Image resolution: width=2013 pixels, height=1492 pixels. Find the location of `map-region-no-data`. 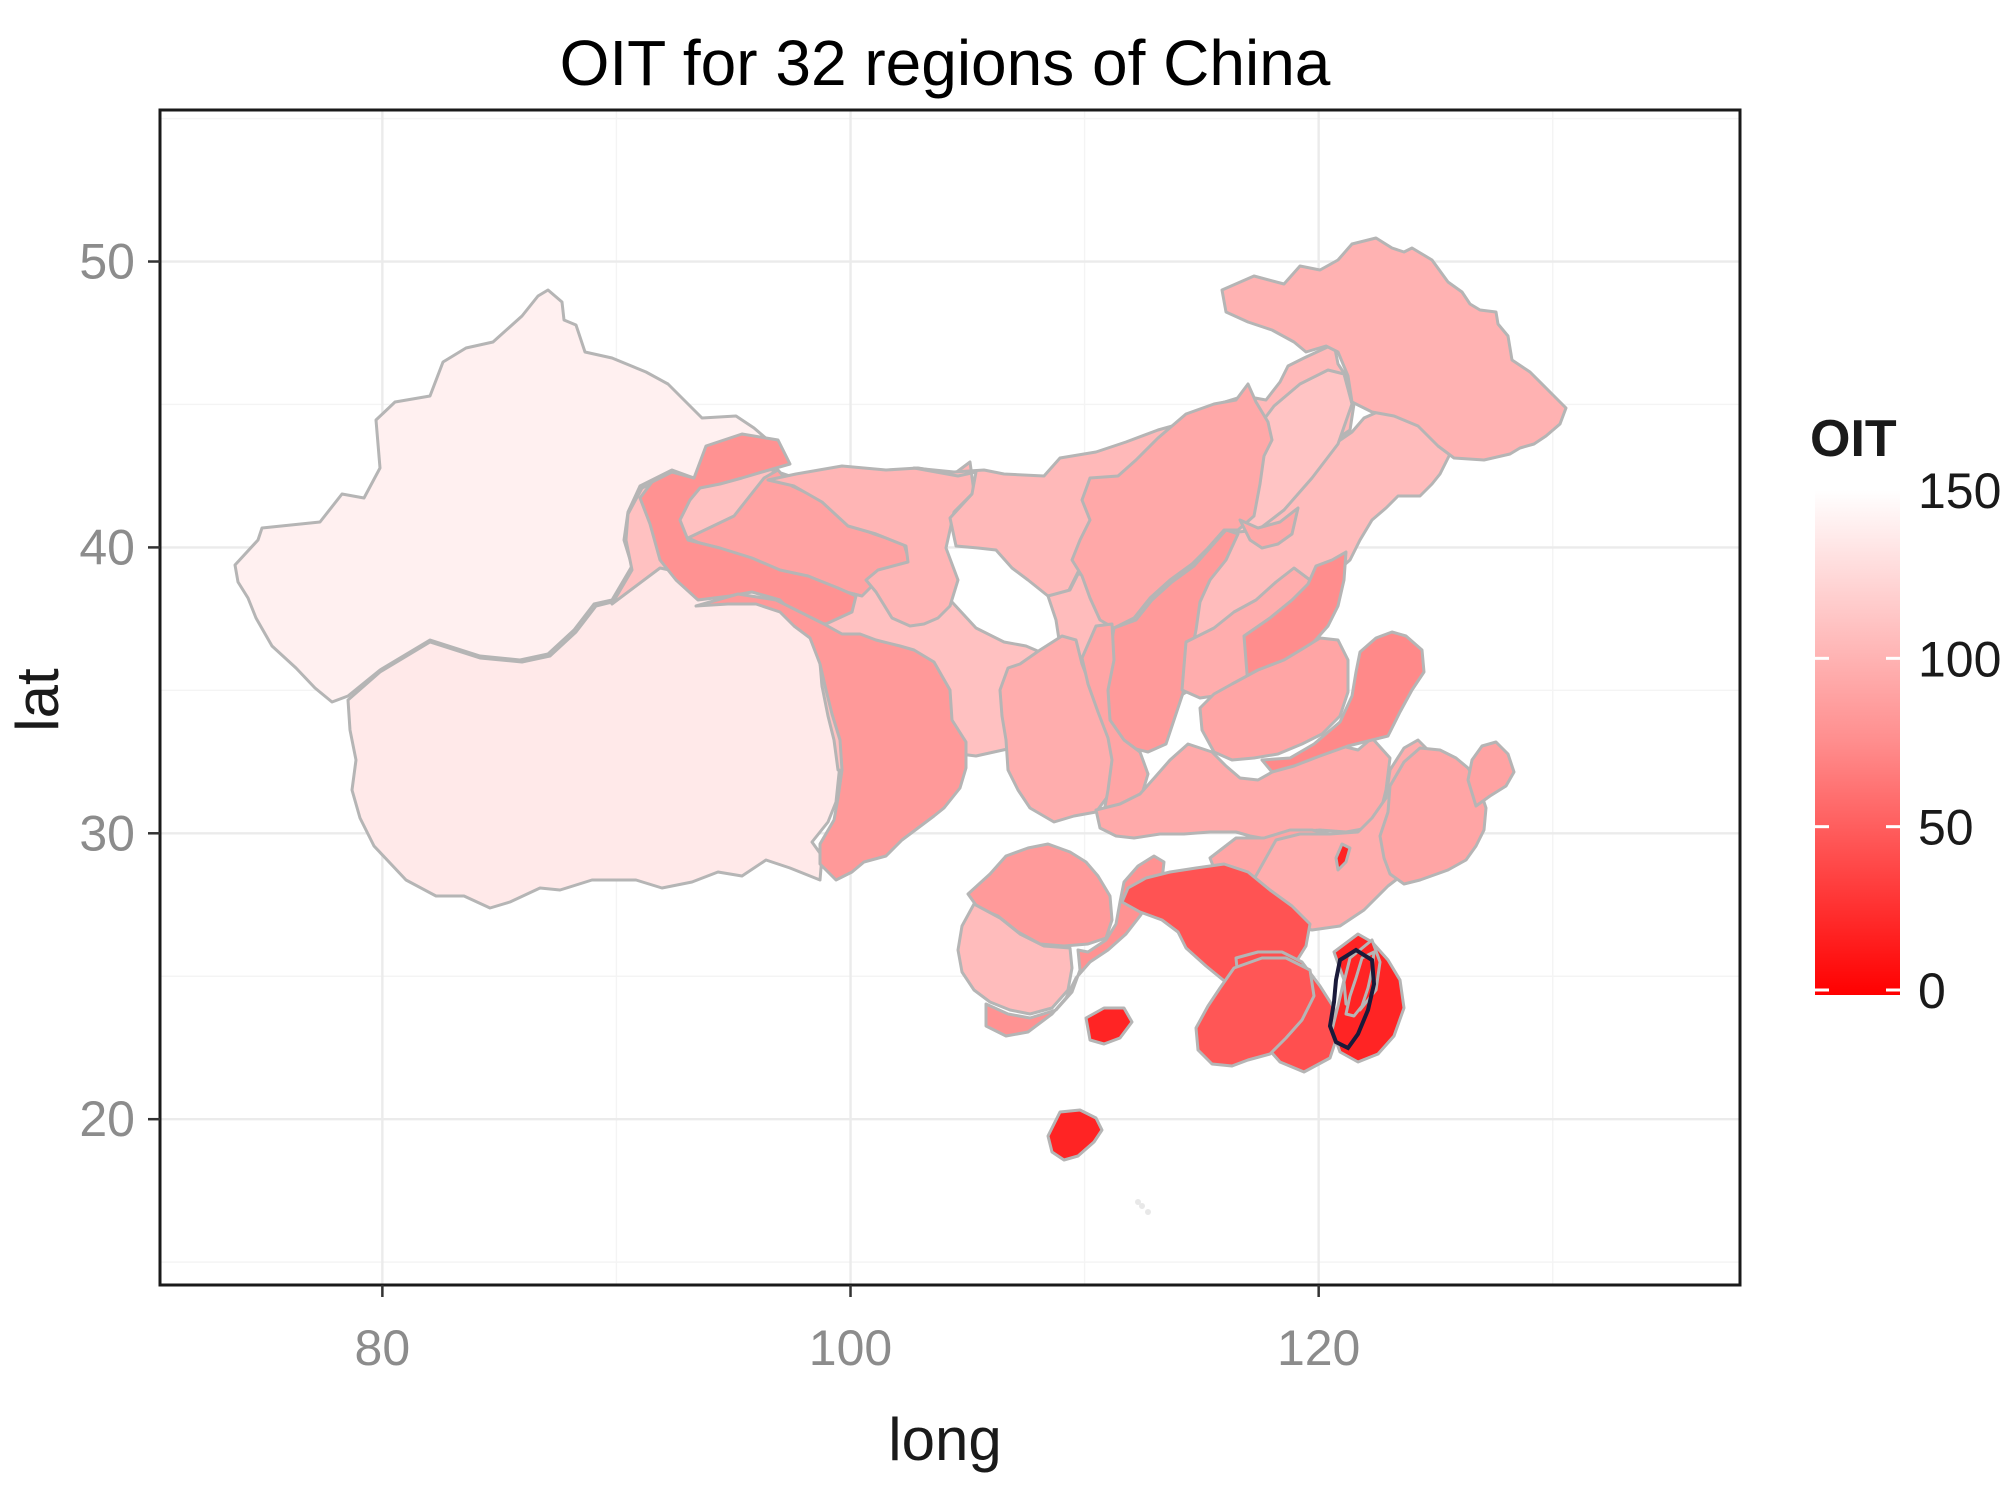

map-region-no-data is located at coordinates (1352, 999).